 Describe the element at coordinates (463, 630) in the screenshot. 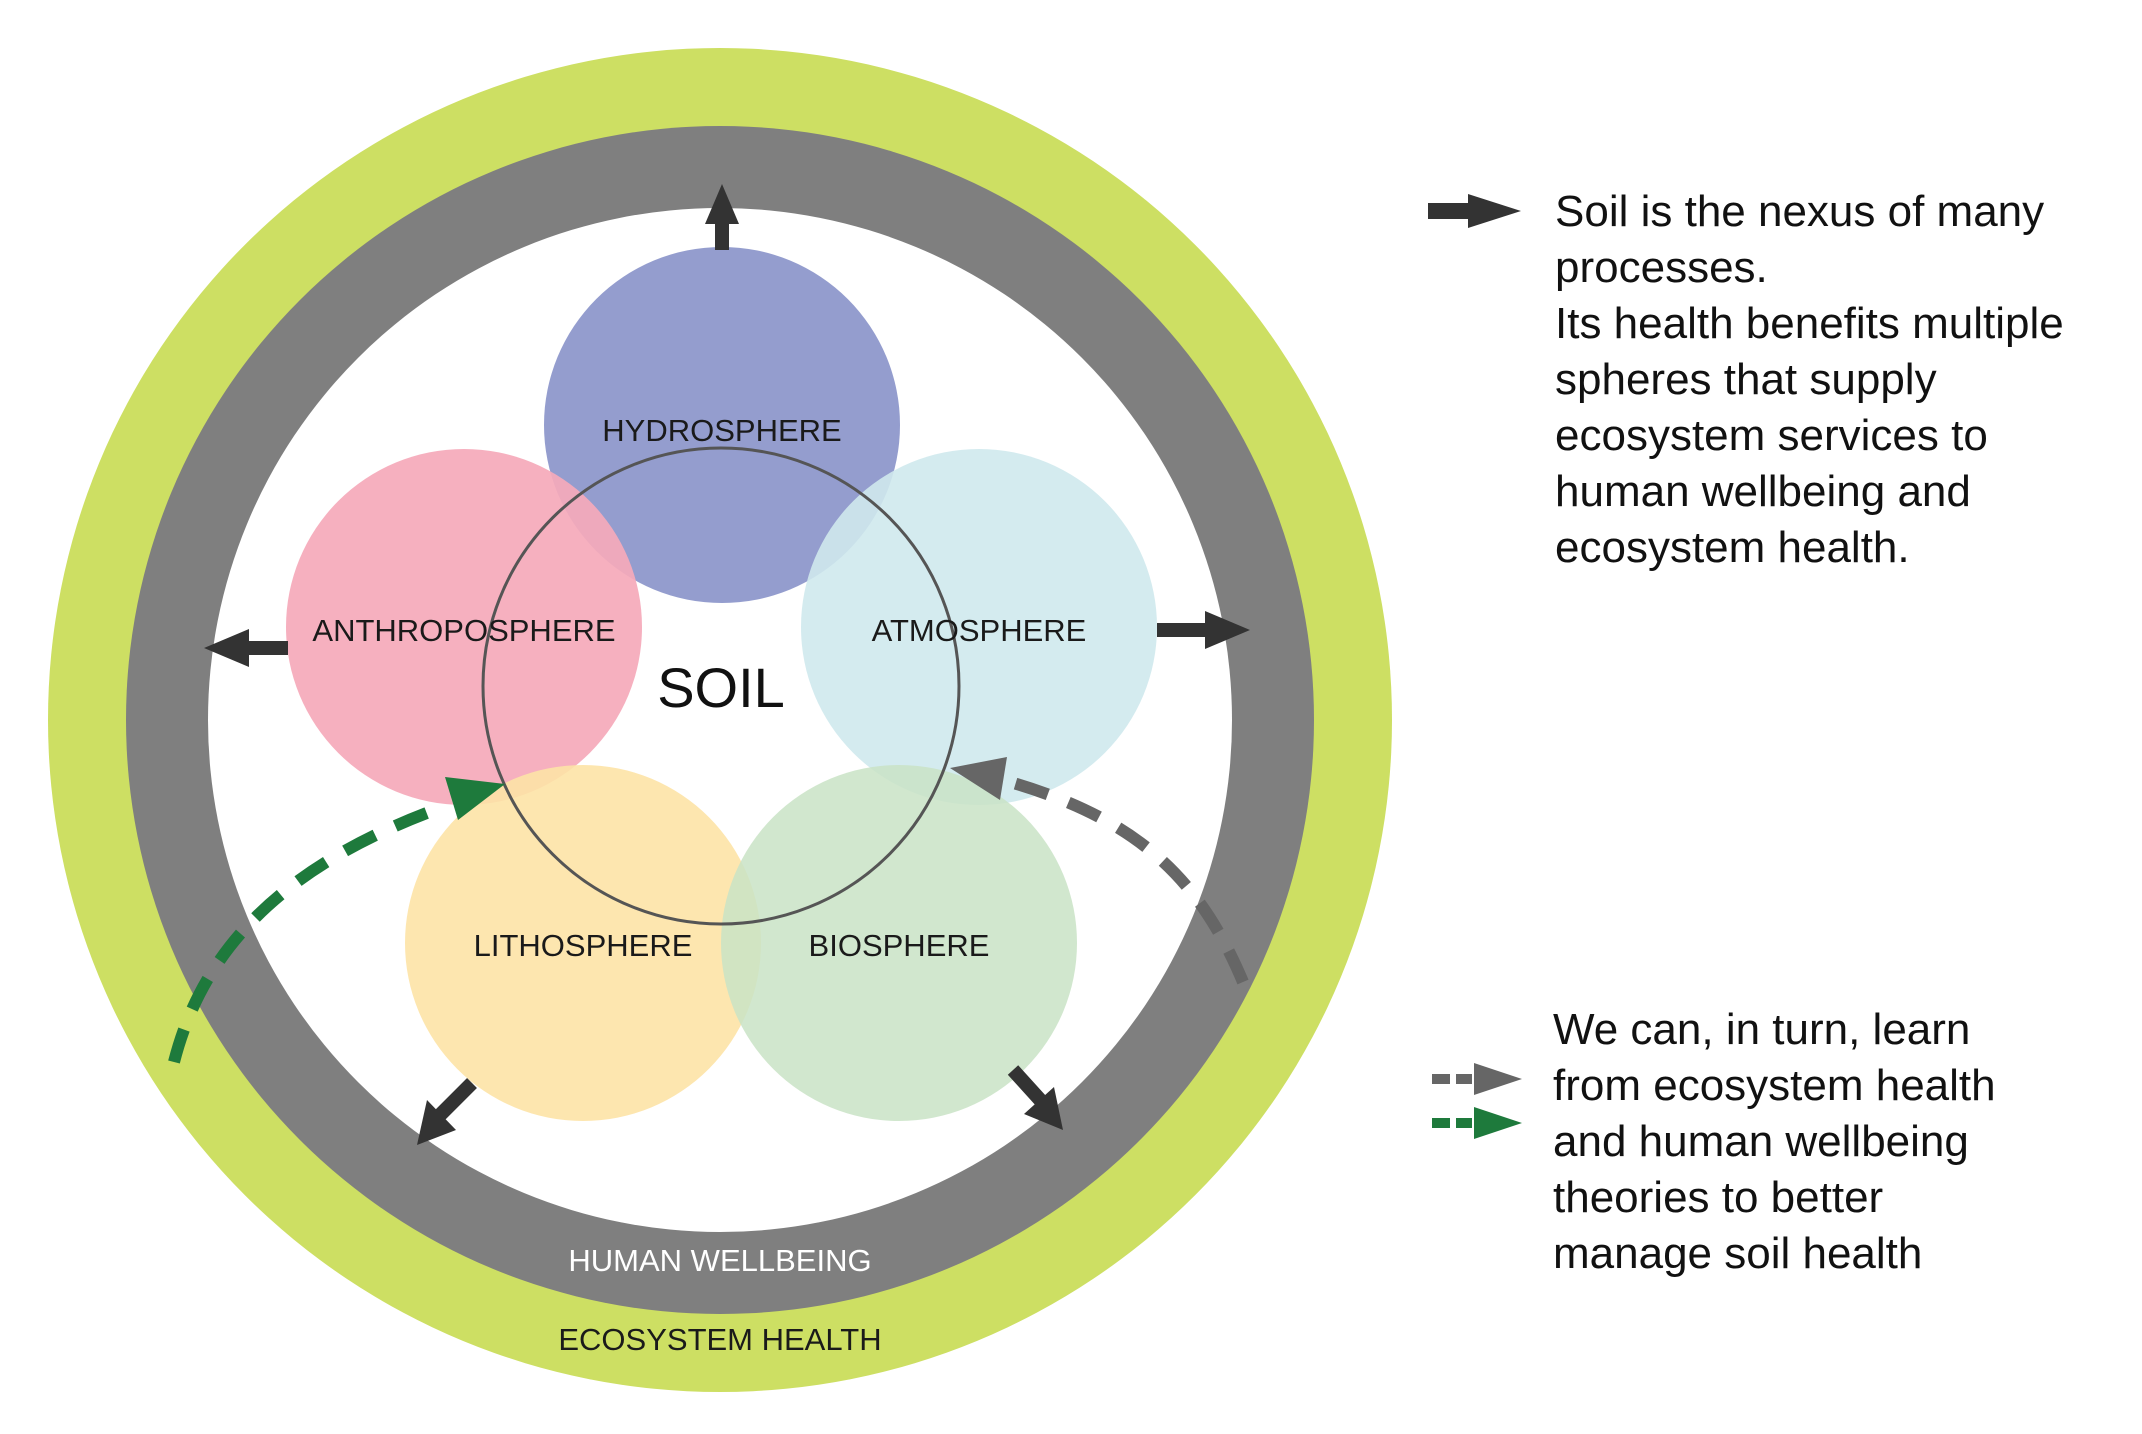

I see `anthroposphere-label: ANTHROPOSPHERE` at that location.